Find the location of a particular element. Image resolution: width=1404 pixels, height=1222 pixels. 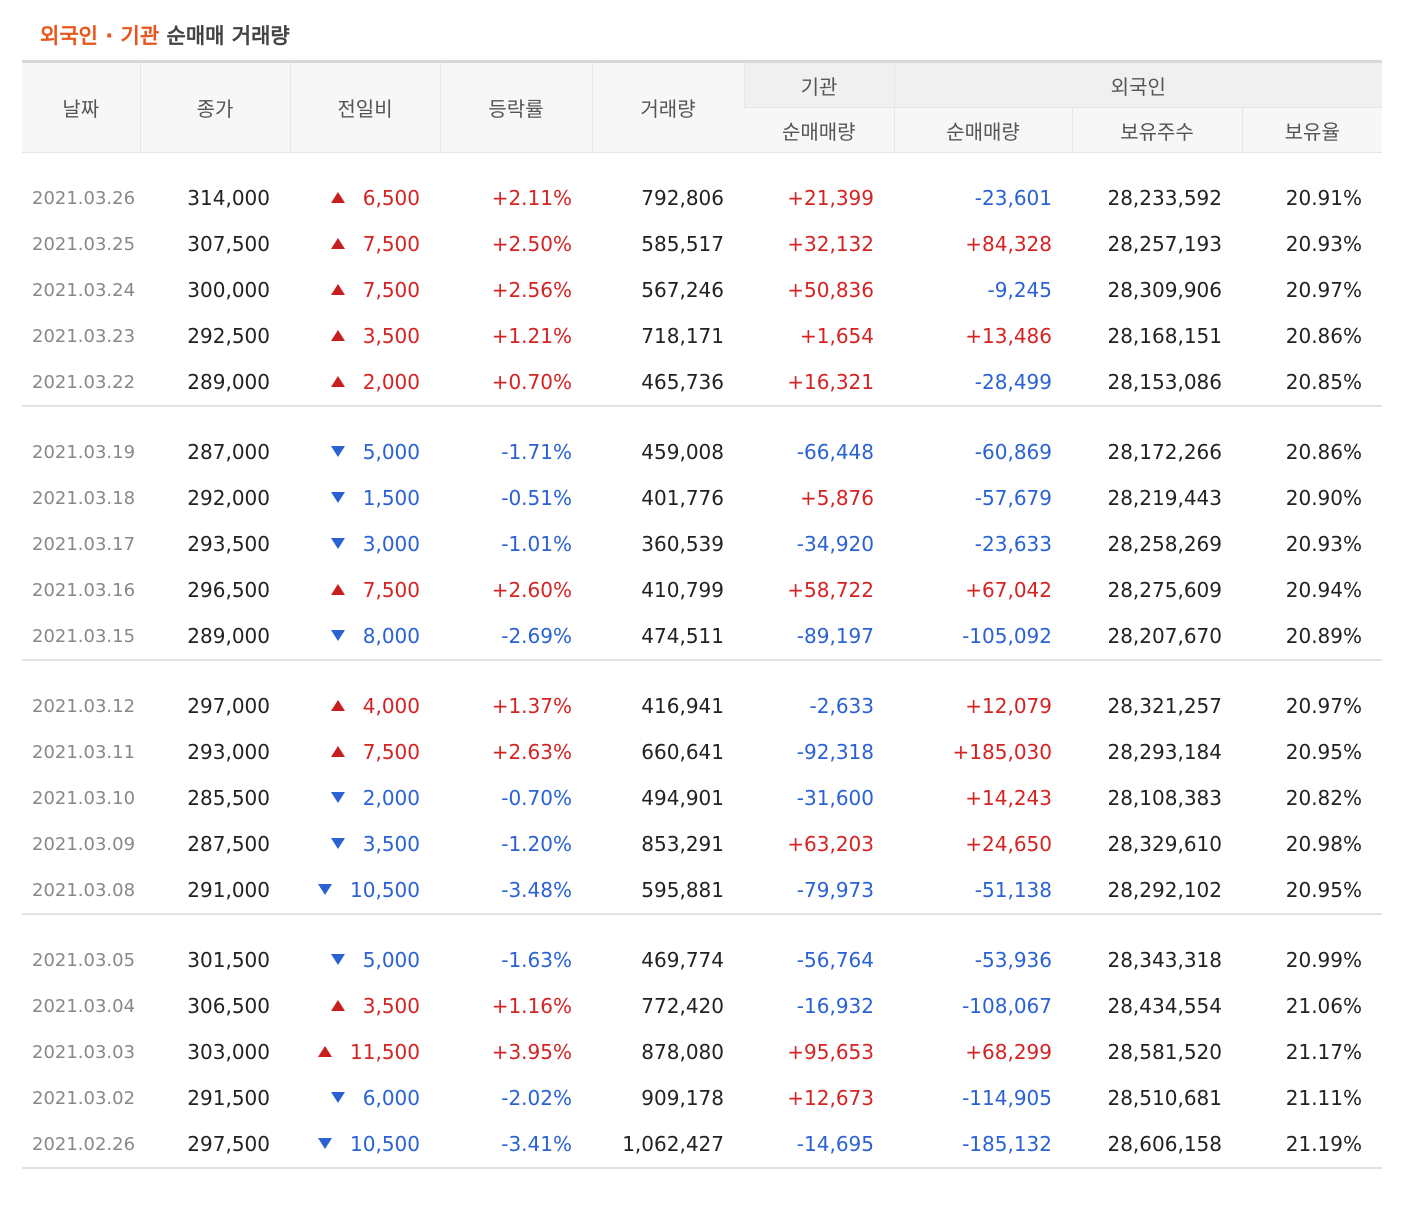

foreign-ratio-cell: 20.97% is located at coordinates (1324, 290).